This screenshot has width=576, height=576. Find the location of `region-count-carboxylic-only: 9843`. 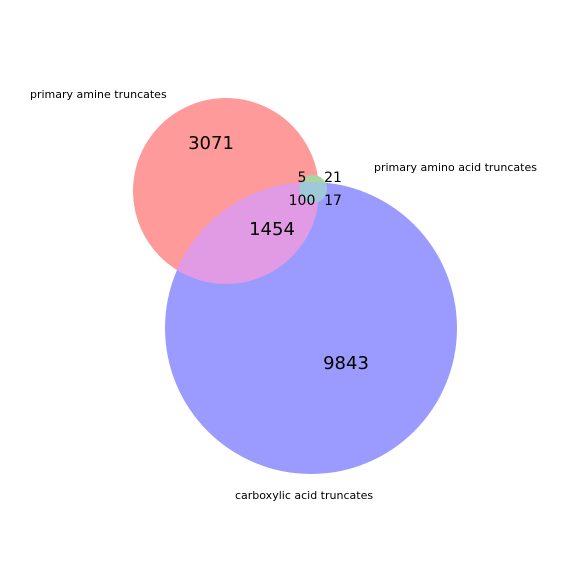

region-count-carboxylic-only: 9843 is located at coordinates (346, 363).